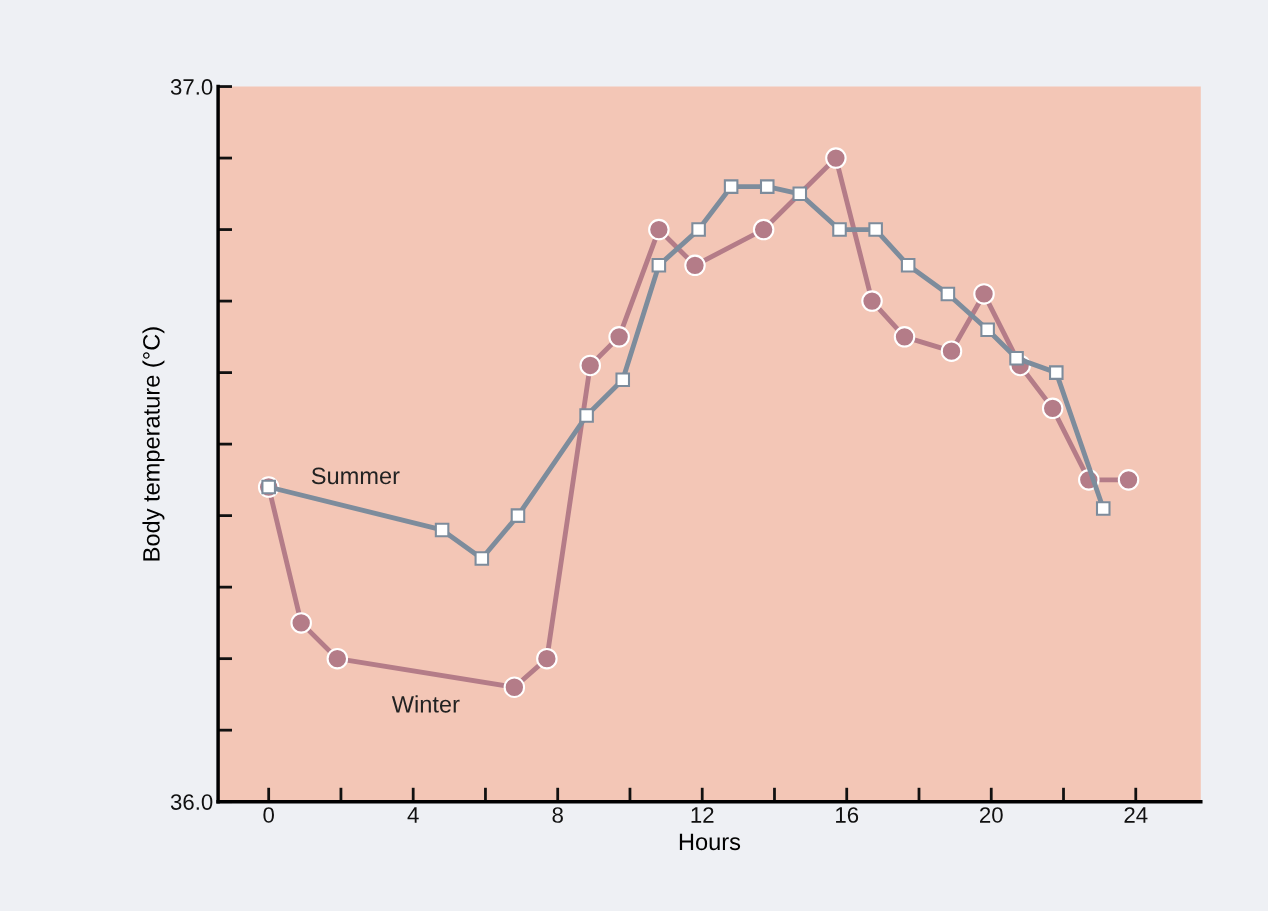  What do you see at coordinates (191, 87) in the screenshot?
I see `y-tick-label: 37.0` at bounding box center [191, 87].